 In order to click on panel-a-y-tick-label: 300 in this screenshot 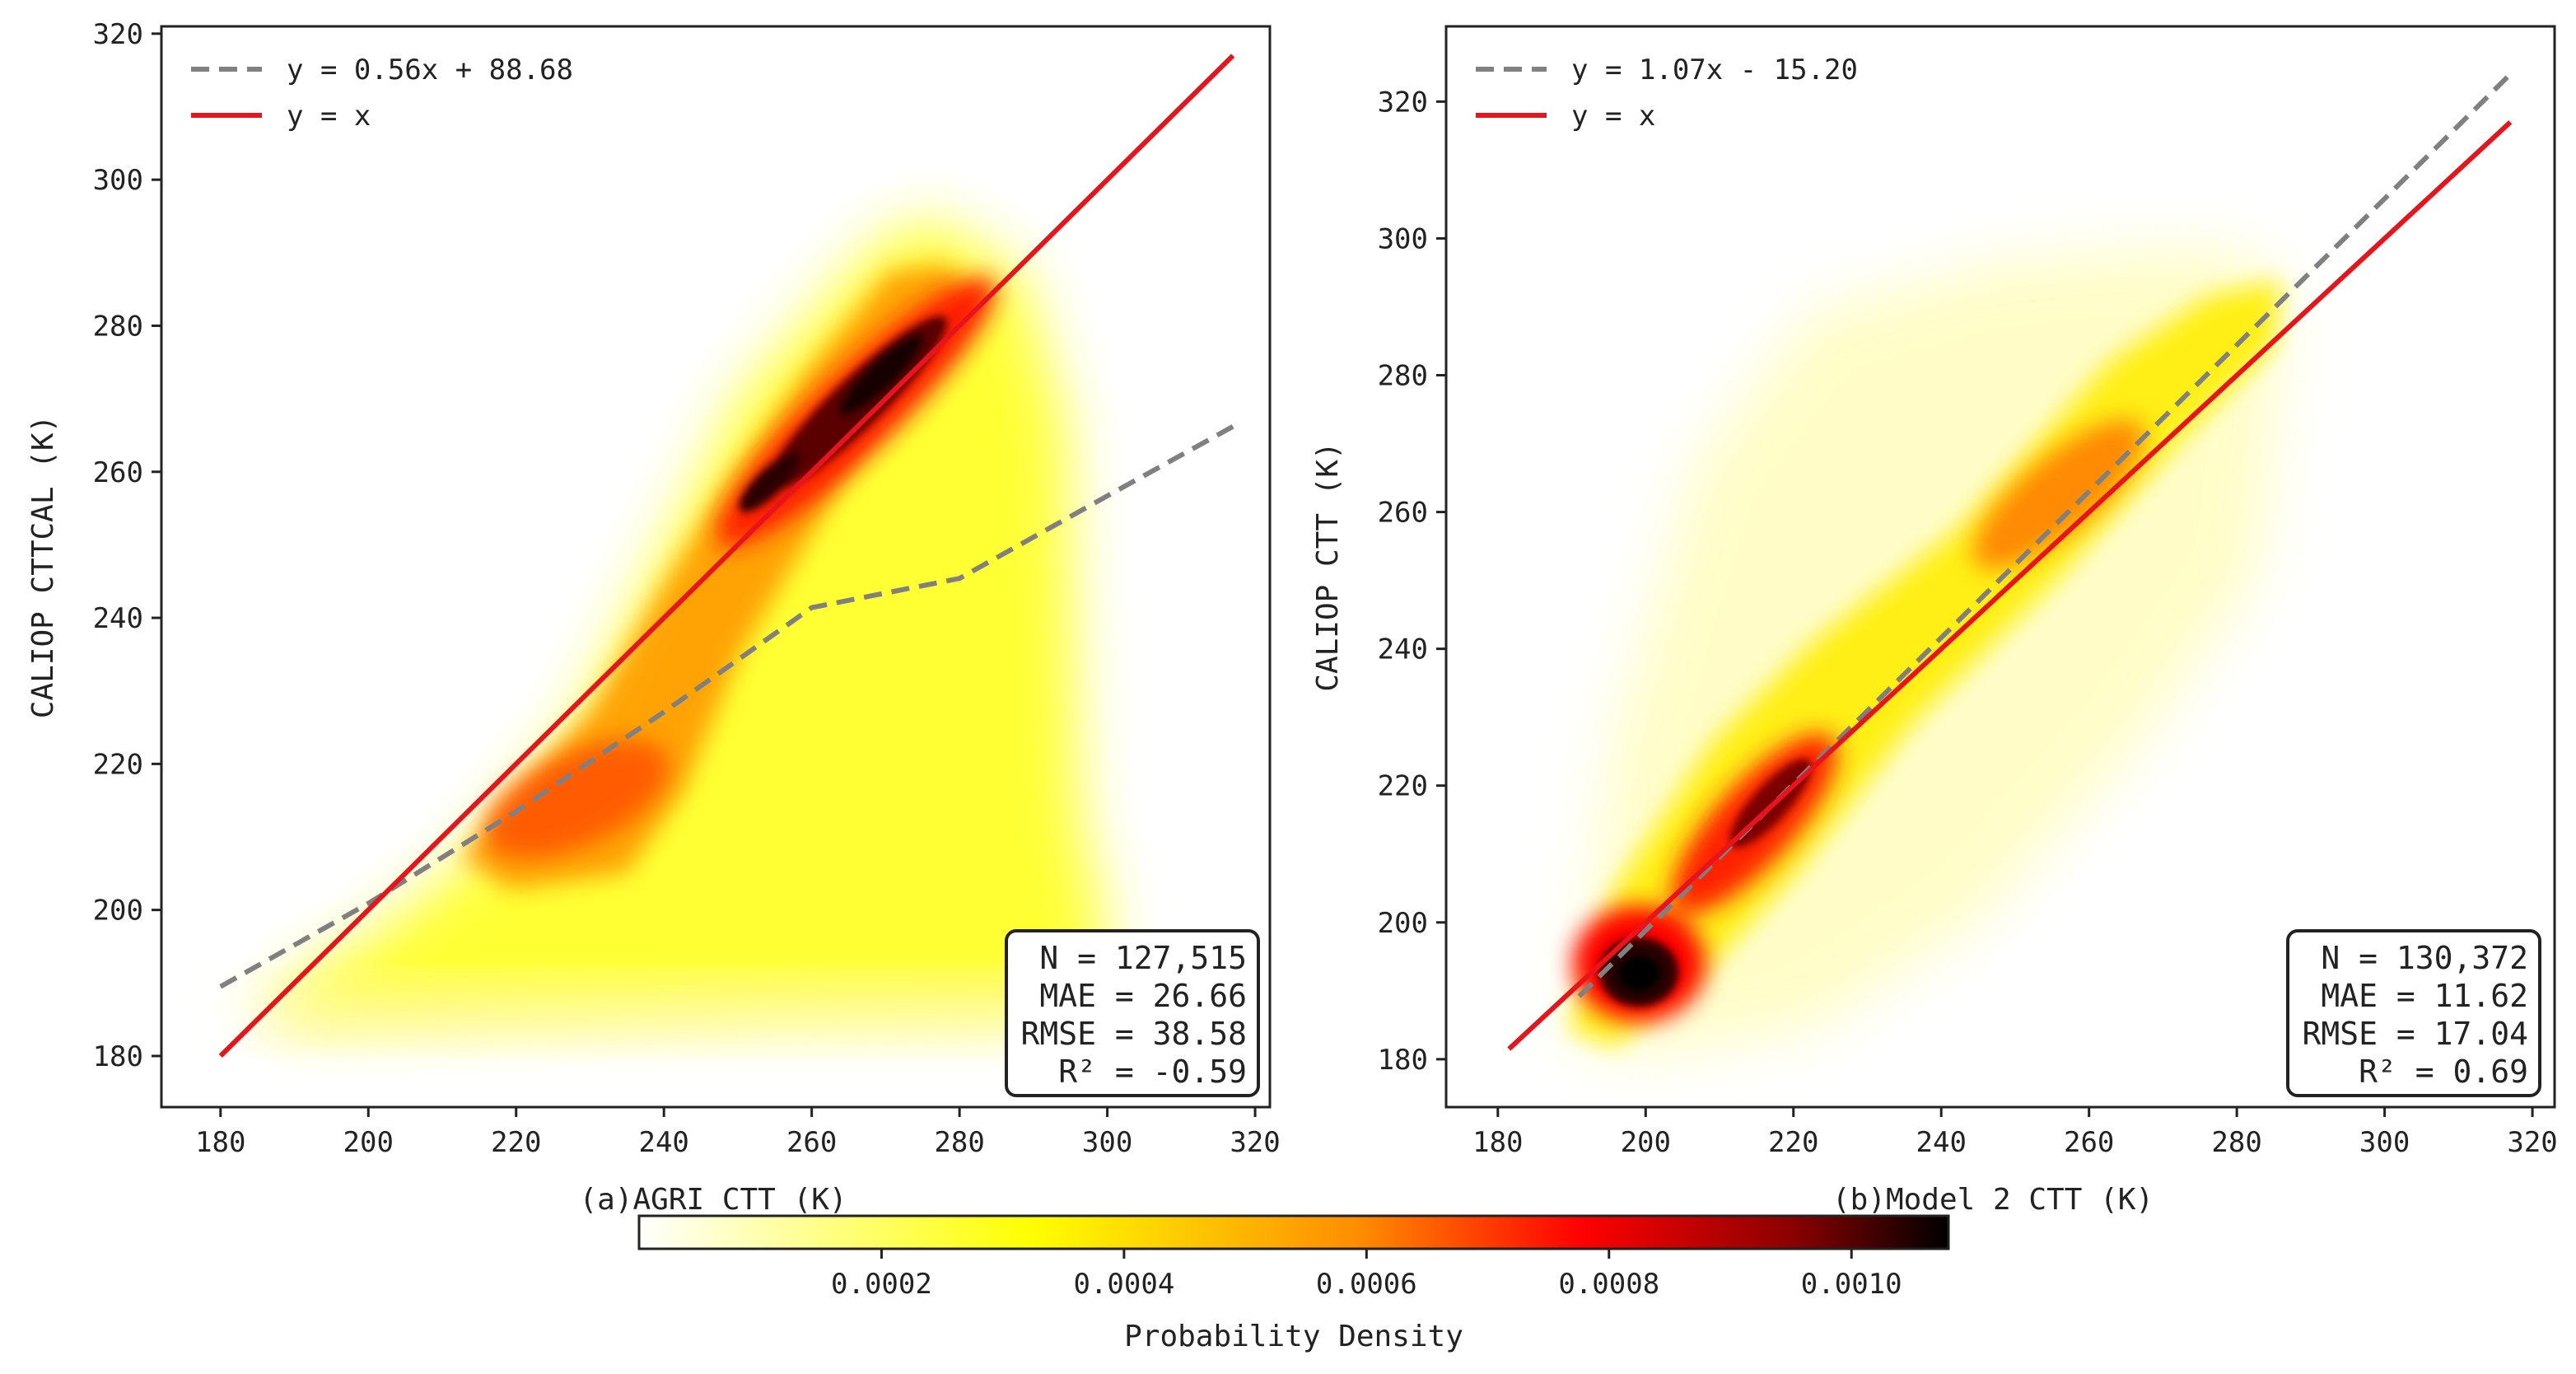, I will do `click(118, 180)`.